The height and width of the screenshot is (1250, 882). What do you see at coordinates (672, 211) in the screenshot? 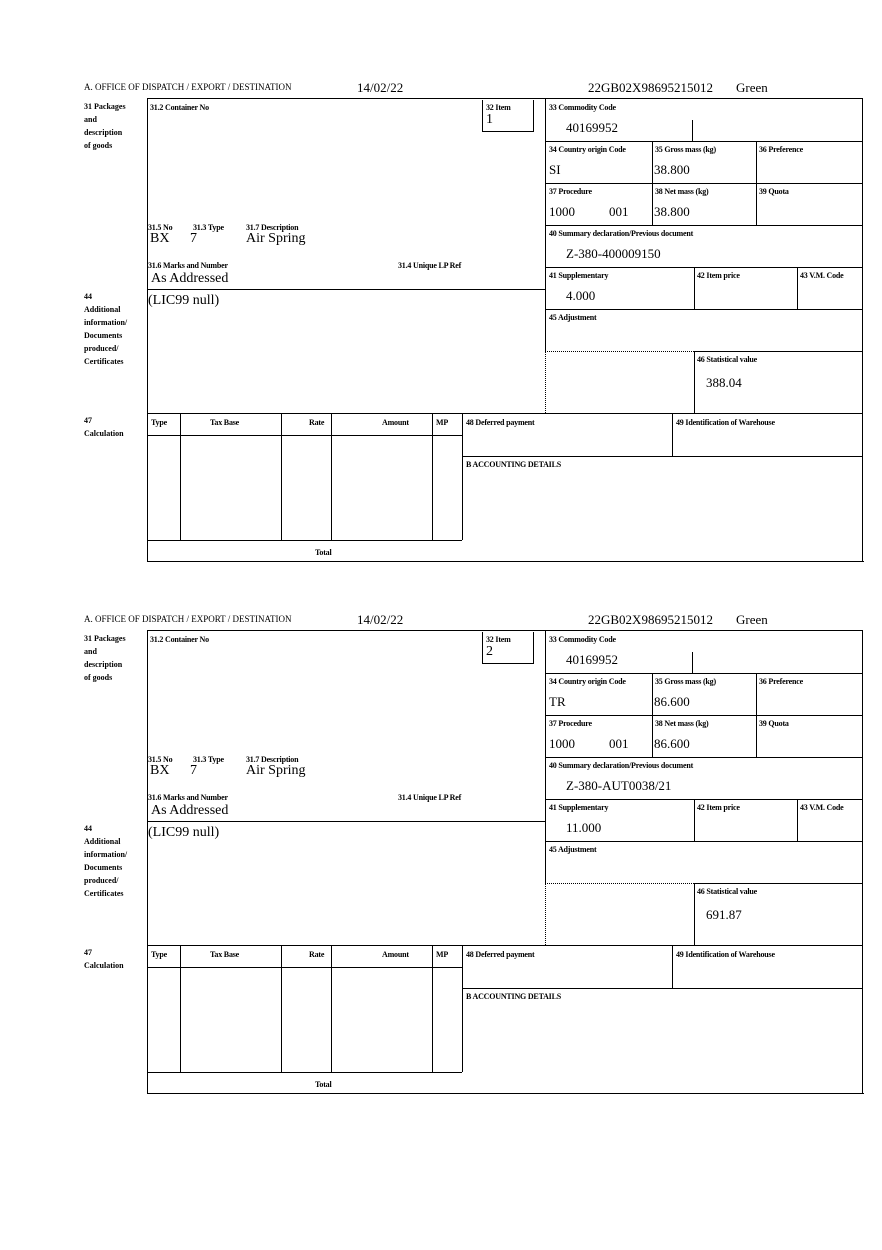
I see `net-mass: 38.800` at bounding box center [672, 211].